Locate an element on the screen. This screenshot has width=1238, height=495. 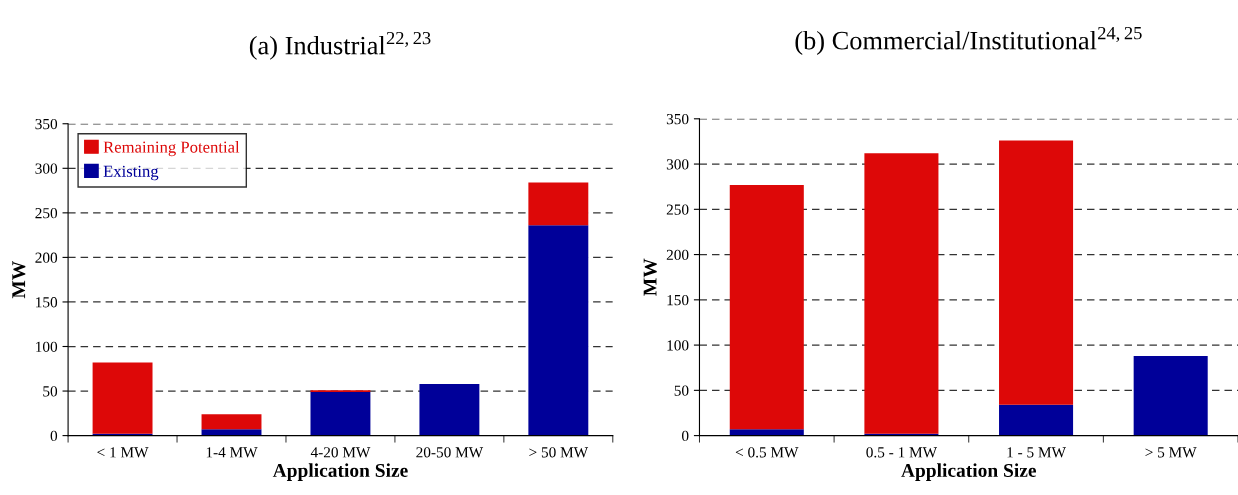
x-tick-label: < 1 MW is located at coordinates (123, 452).